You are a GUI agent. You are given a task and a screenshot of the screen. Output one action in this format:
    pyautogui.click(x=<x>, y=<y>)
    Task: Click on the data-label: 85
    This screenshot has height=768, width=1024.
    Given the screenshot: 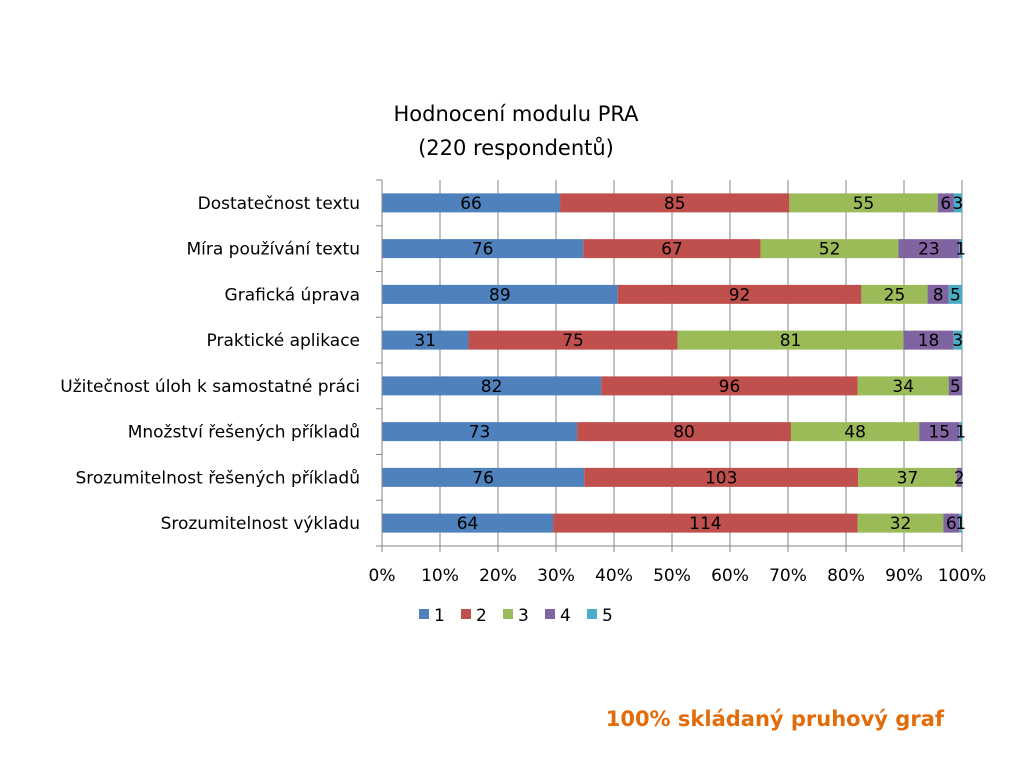 What is the action you would take?
    pyautogui.click(x=675, y=204)
    